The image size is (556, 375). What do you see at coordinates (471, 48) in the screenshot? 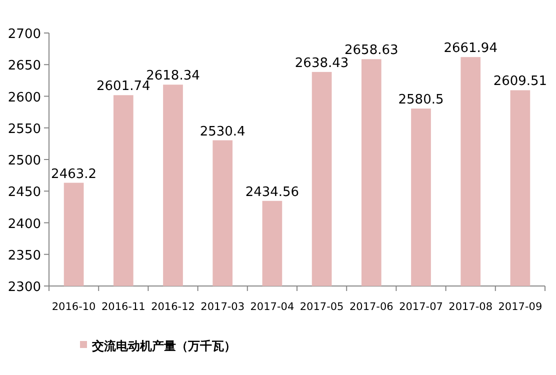
I see `data-label: 2661.94` at bounding box center [471, 48].